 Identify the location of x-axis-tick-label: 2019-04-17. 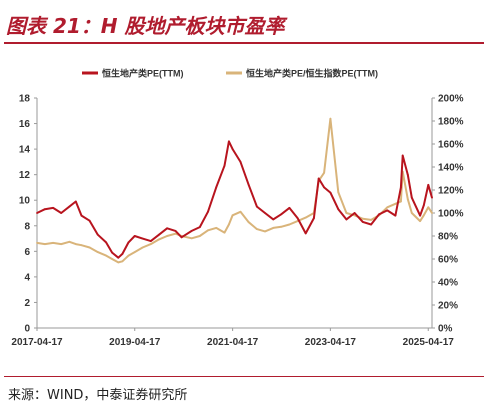
(135, 342).